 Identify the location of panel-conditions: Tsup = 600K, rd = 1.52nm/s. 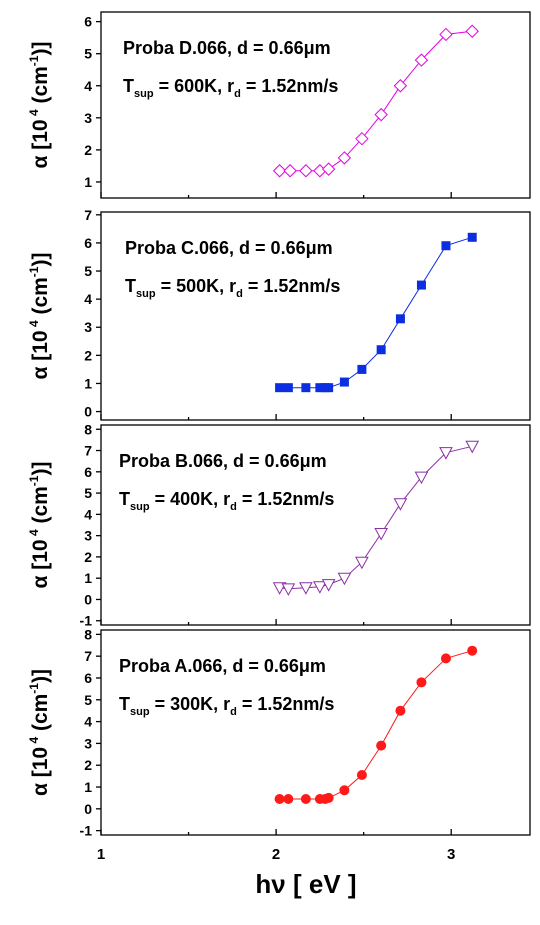
(230, 88).